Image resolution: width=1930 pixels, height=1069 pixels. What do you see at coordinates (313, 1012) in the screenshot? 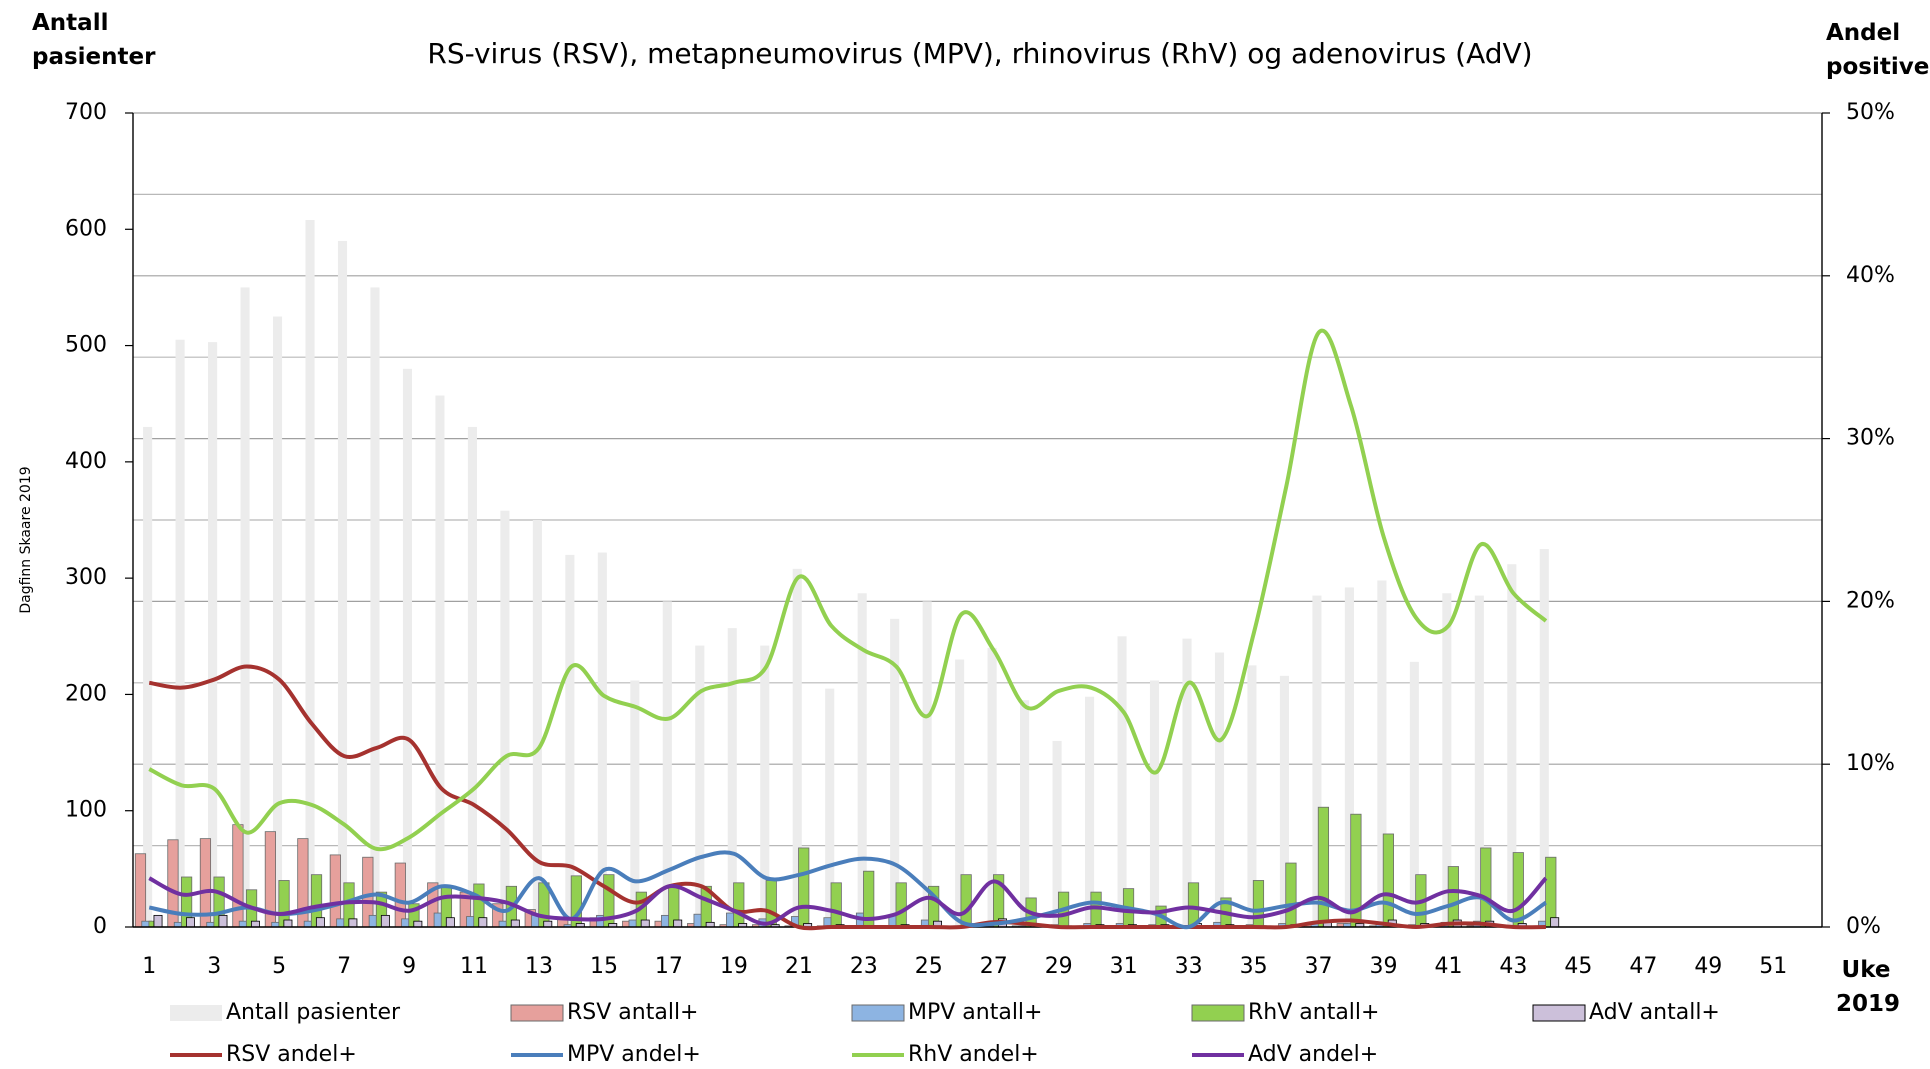
I see `legend-label: Antall pasienter` at bounding box center [313, 1012].